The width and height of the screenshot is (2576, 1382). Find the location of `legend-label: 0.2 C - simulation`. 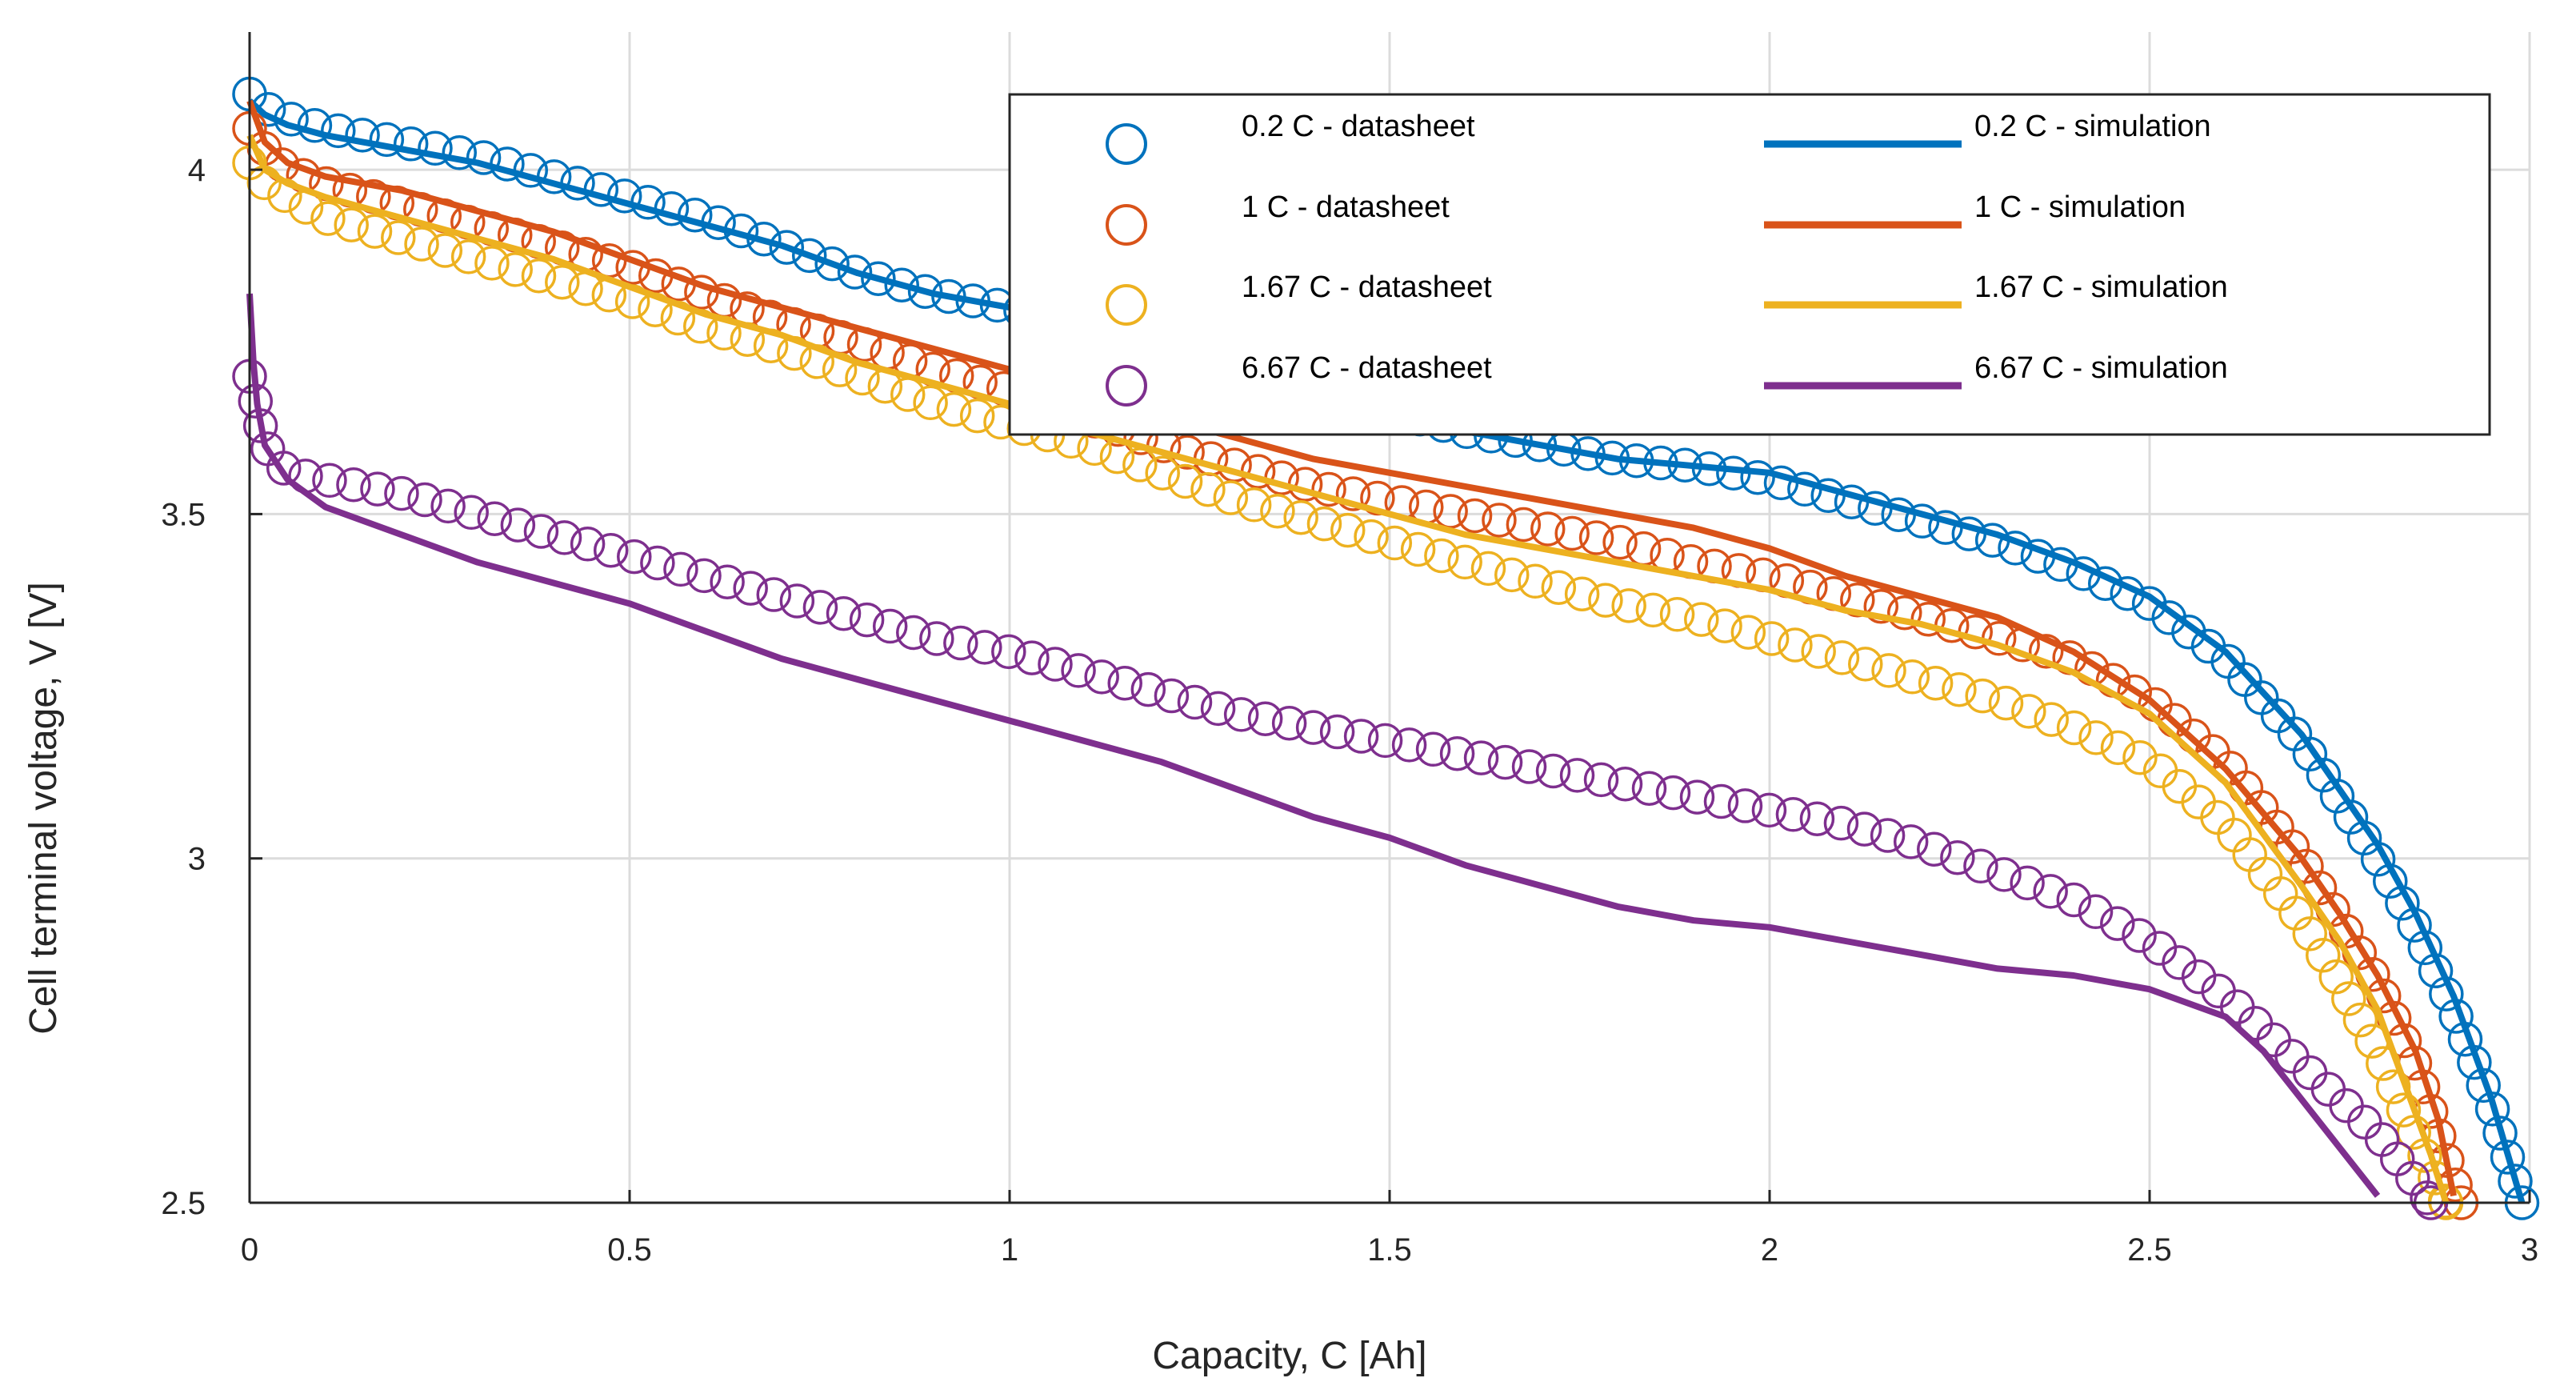

legend-label: 0.2 C - simulation is located at coordinates (2092, 127).